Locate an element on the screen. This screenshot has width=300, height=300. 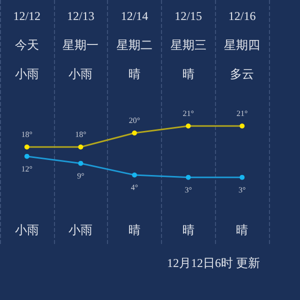
annotation: 星期一 is located at coordinates (80, 45).